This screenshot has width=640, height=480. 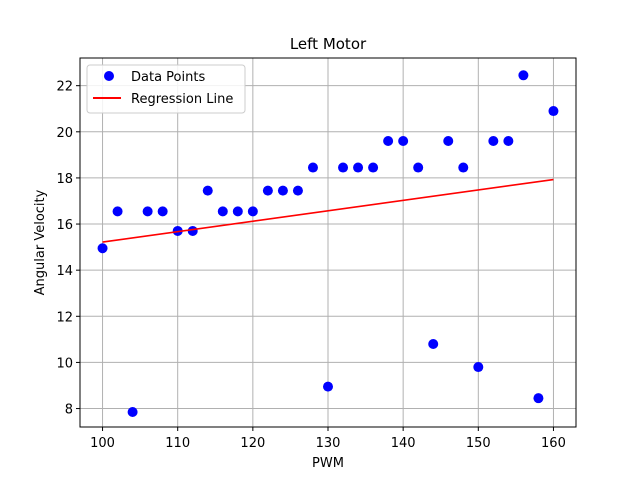 I want to click on x-tick-label: 150, so click(x=478, y=443).